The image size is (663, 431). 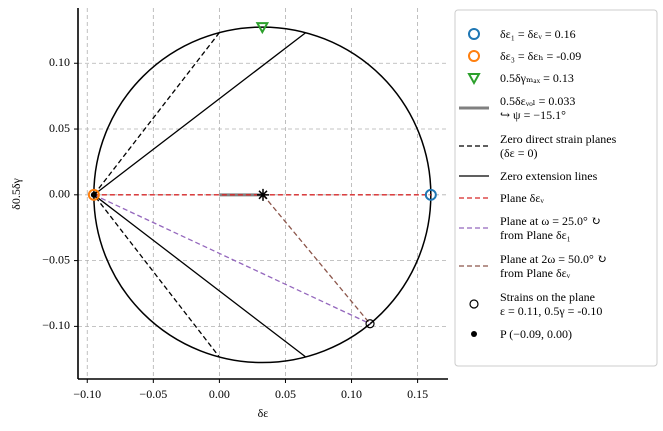 What do you see at coordinates (536, 334) in the screenshot?
I see `legend-label: P (−0.09, 0.00)` at bounding box center [536, 334].